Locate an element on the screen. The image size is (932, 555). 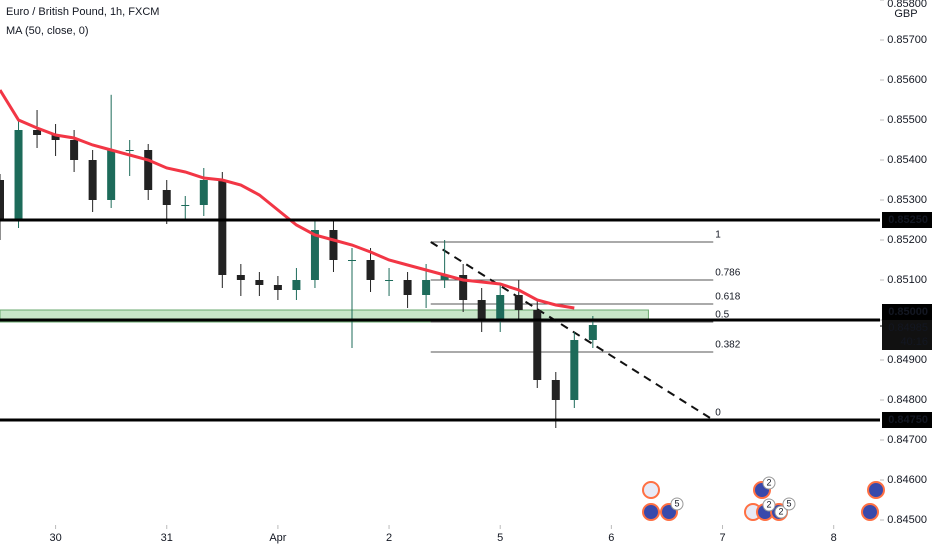
y-tick-label: 0.85300 is located at coordinates (907, 200).